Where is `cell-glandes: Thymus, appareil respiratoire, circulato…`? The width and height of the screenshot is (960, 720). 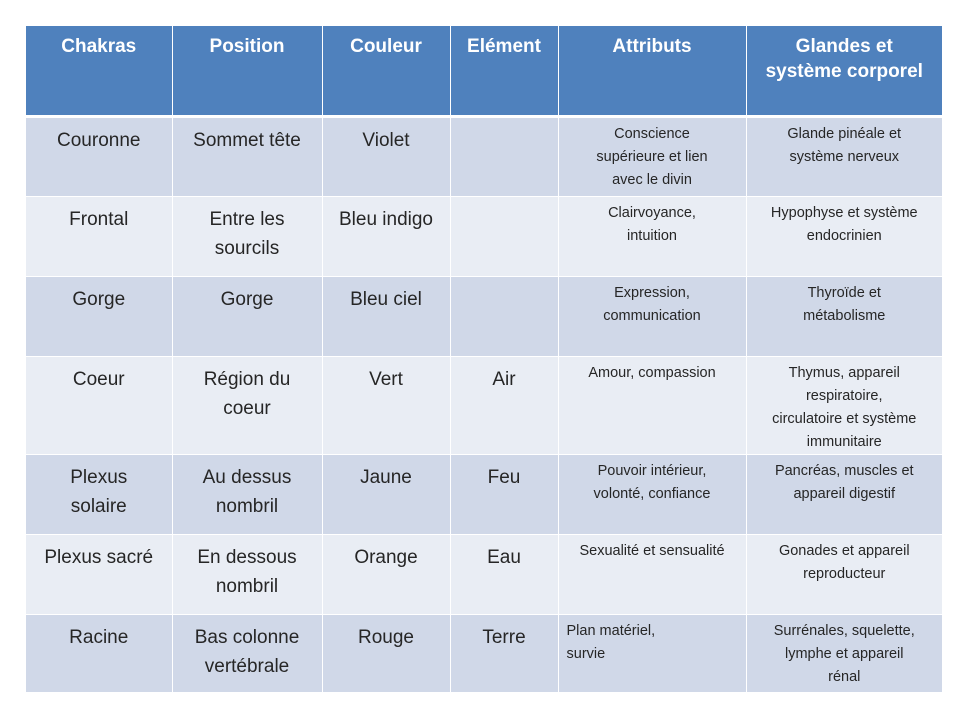
cell-glandes: Thymus, appareil respiratoire, circulato… is located at coordinates (844, 405).